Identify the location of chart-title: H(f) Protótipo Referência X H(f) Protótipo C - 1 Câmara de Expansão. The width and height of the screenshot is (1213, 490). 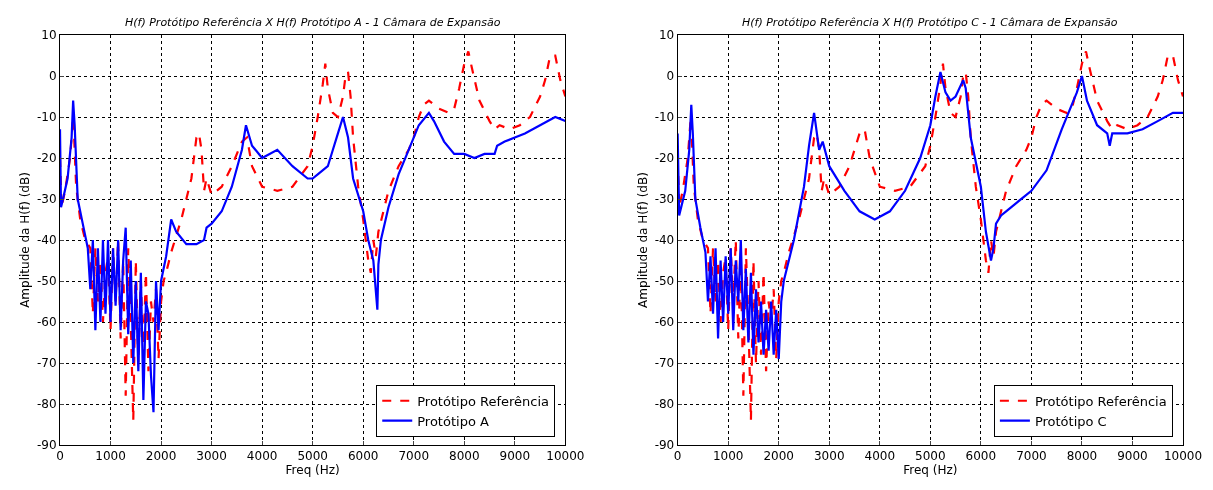
(930, 22).